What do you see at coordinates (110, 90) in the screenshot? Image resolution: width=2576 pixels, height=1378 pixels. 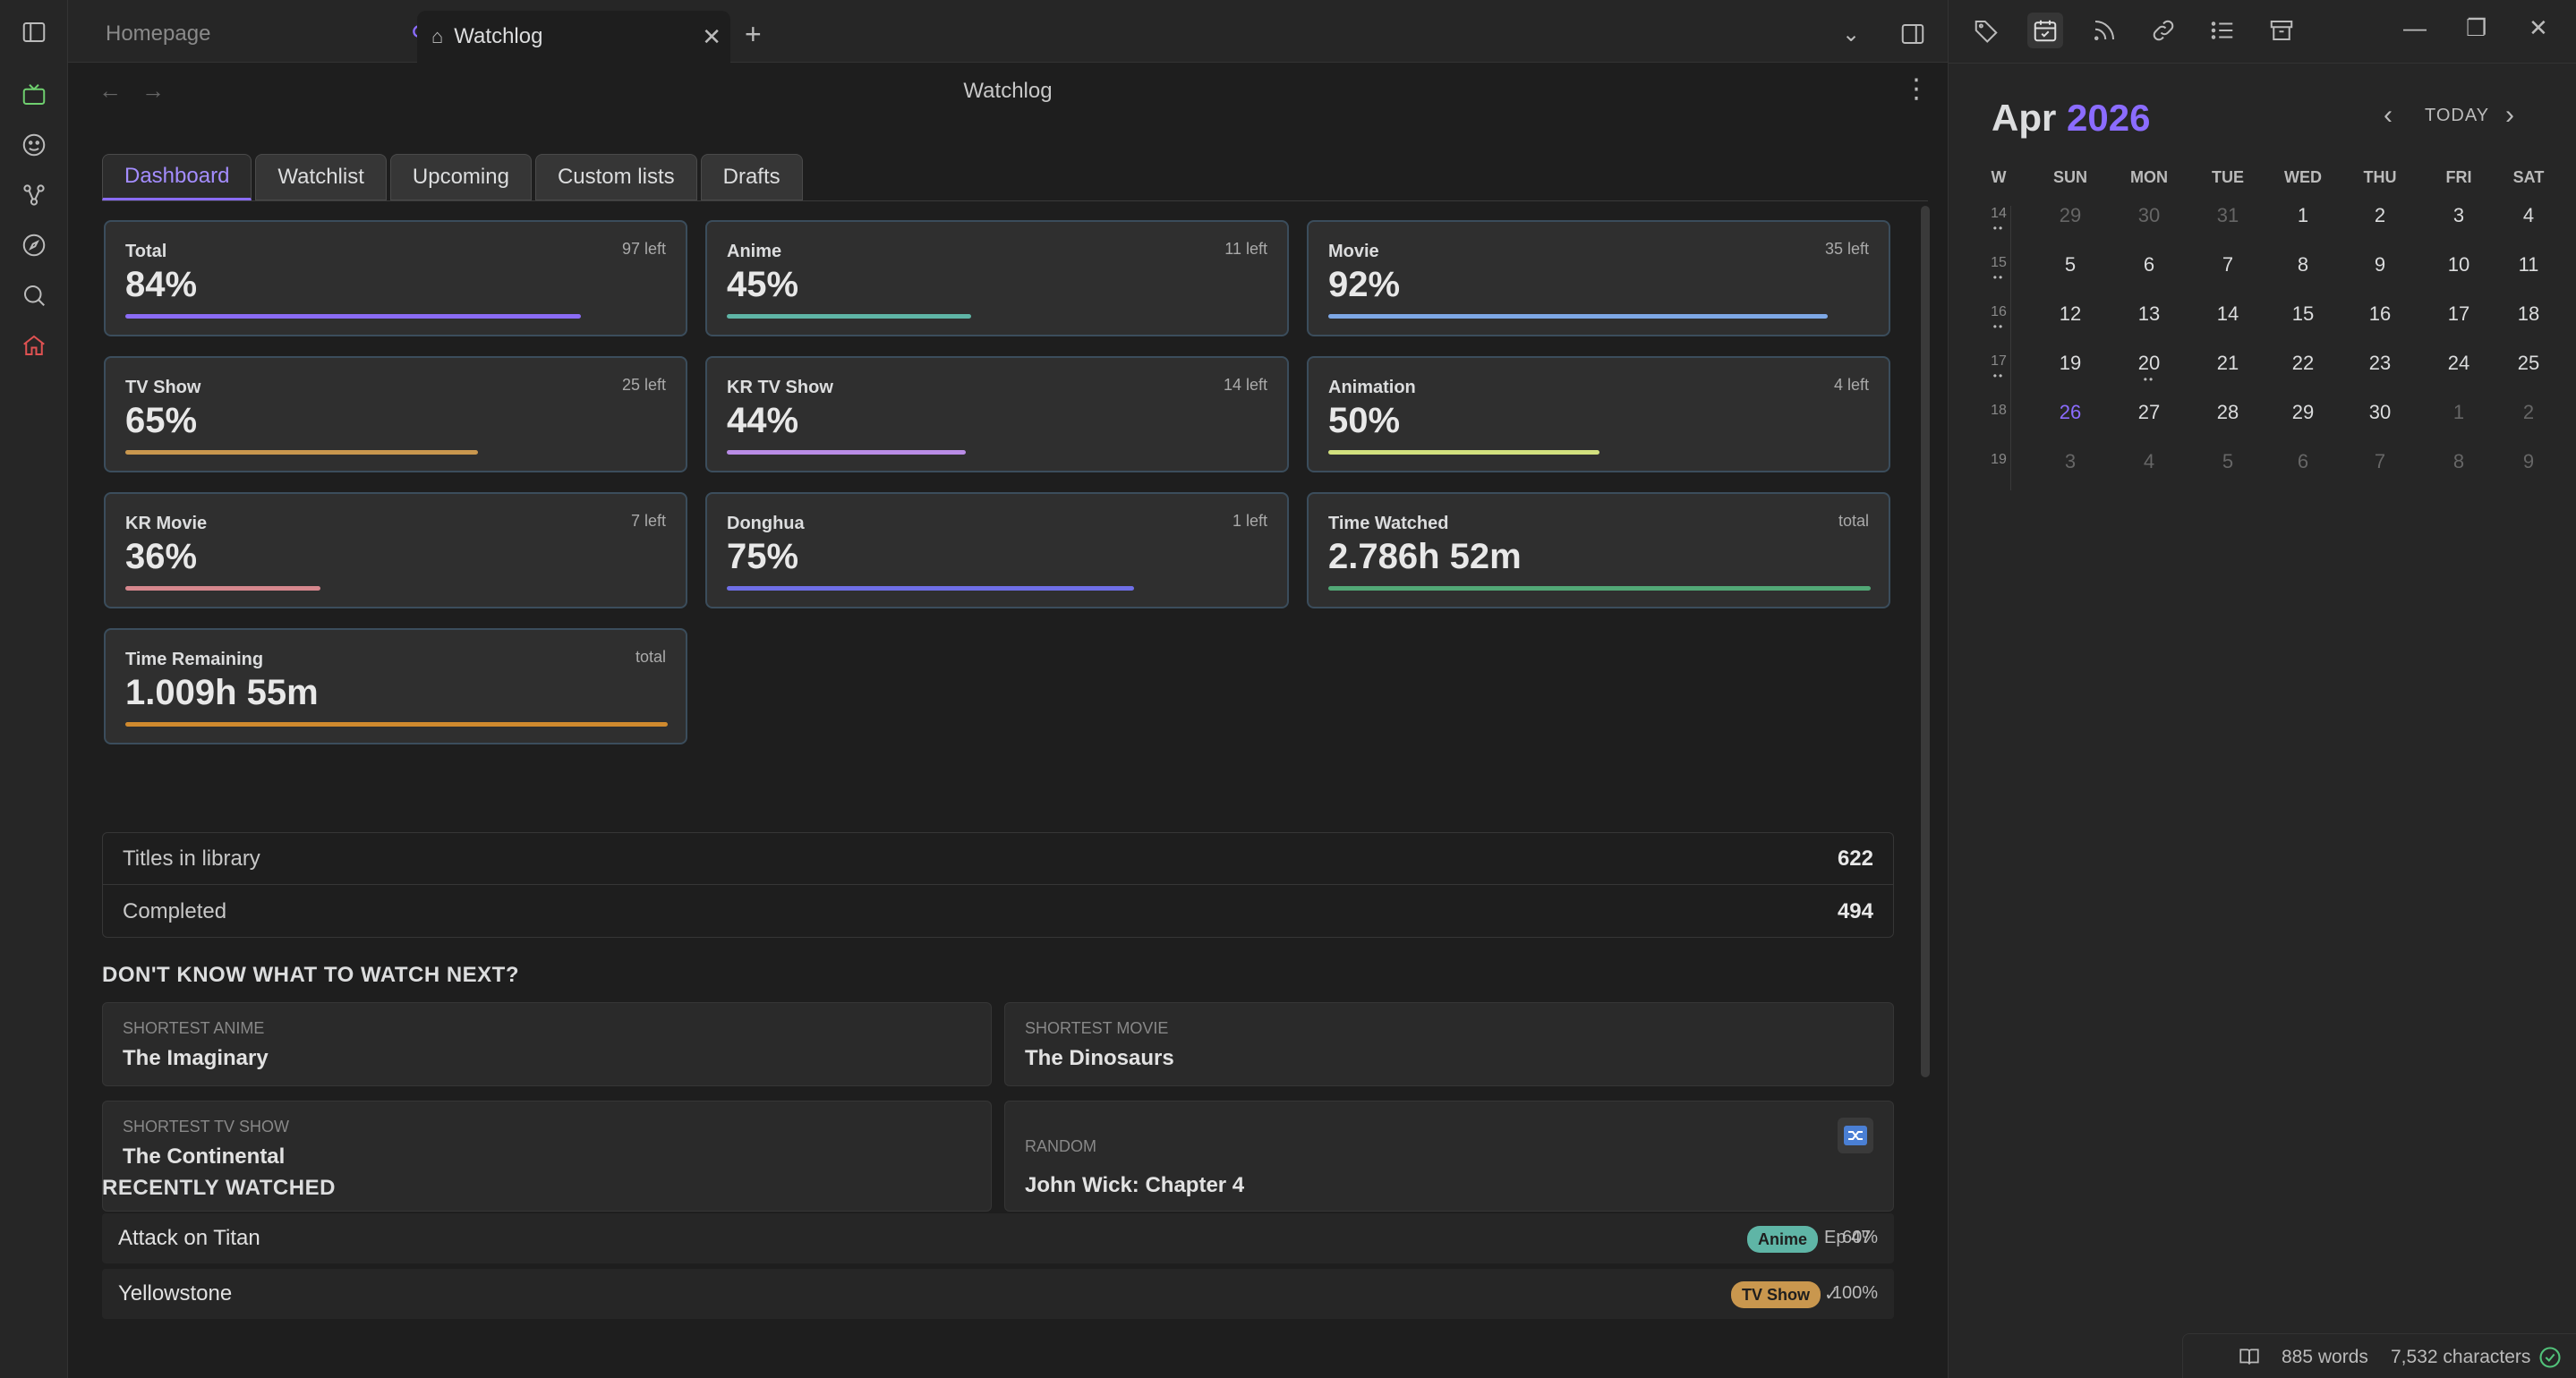 I see `back-arrow-icon: ←` at bounding box center [110, 90].